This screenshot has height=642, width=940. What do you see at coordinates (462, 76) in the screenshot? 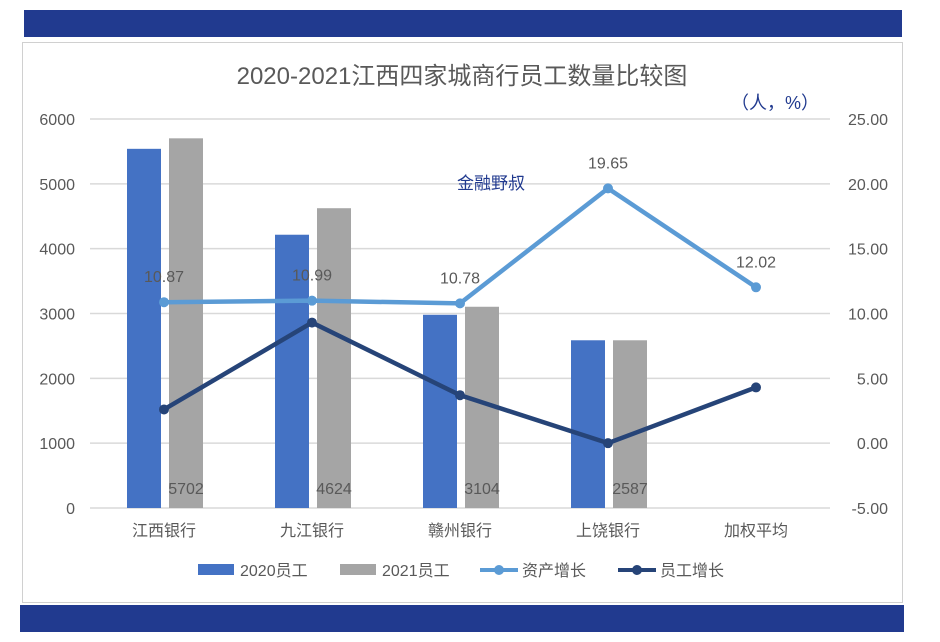
I see `chart-title: 2020-2021江西四家城商行员工数量比较图` at bounding box center [462, 76].